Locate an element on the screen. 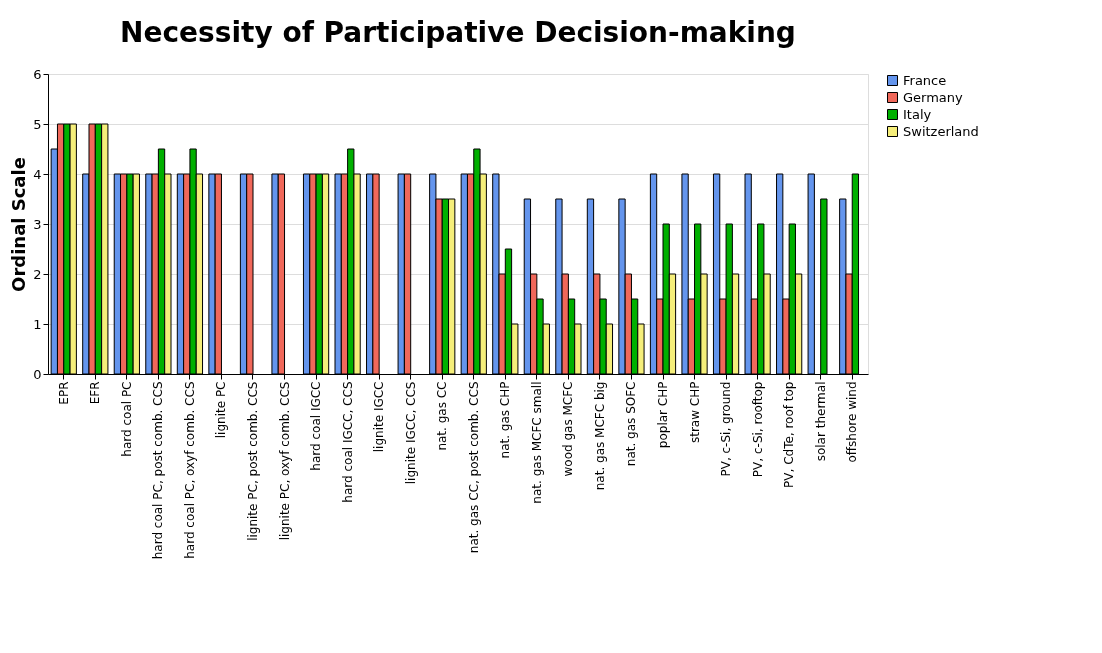 The image size is (1102, 653). x-tick-label: EPR is located at coordinates (63, 393).